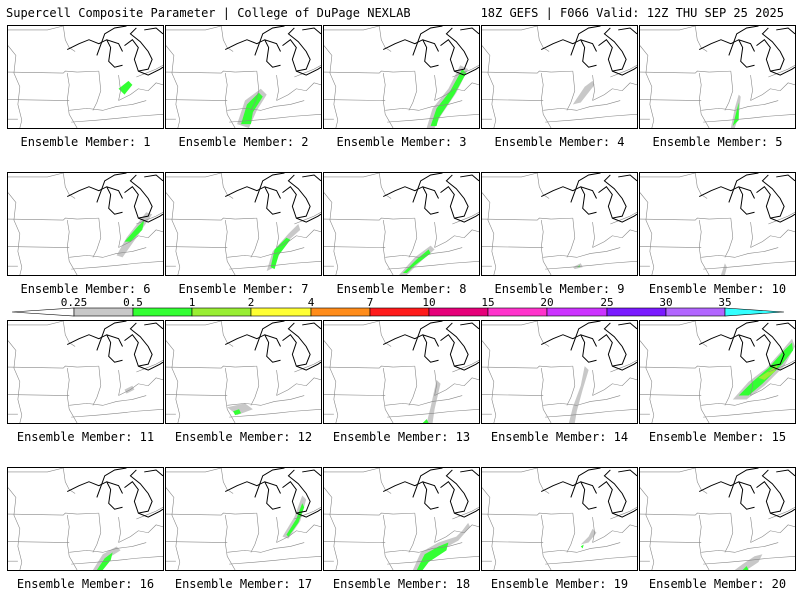  I want to click on ensemble-member-label: Ensemble Member: 20, so click(717, 584).